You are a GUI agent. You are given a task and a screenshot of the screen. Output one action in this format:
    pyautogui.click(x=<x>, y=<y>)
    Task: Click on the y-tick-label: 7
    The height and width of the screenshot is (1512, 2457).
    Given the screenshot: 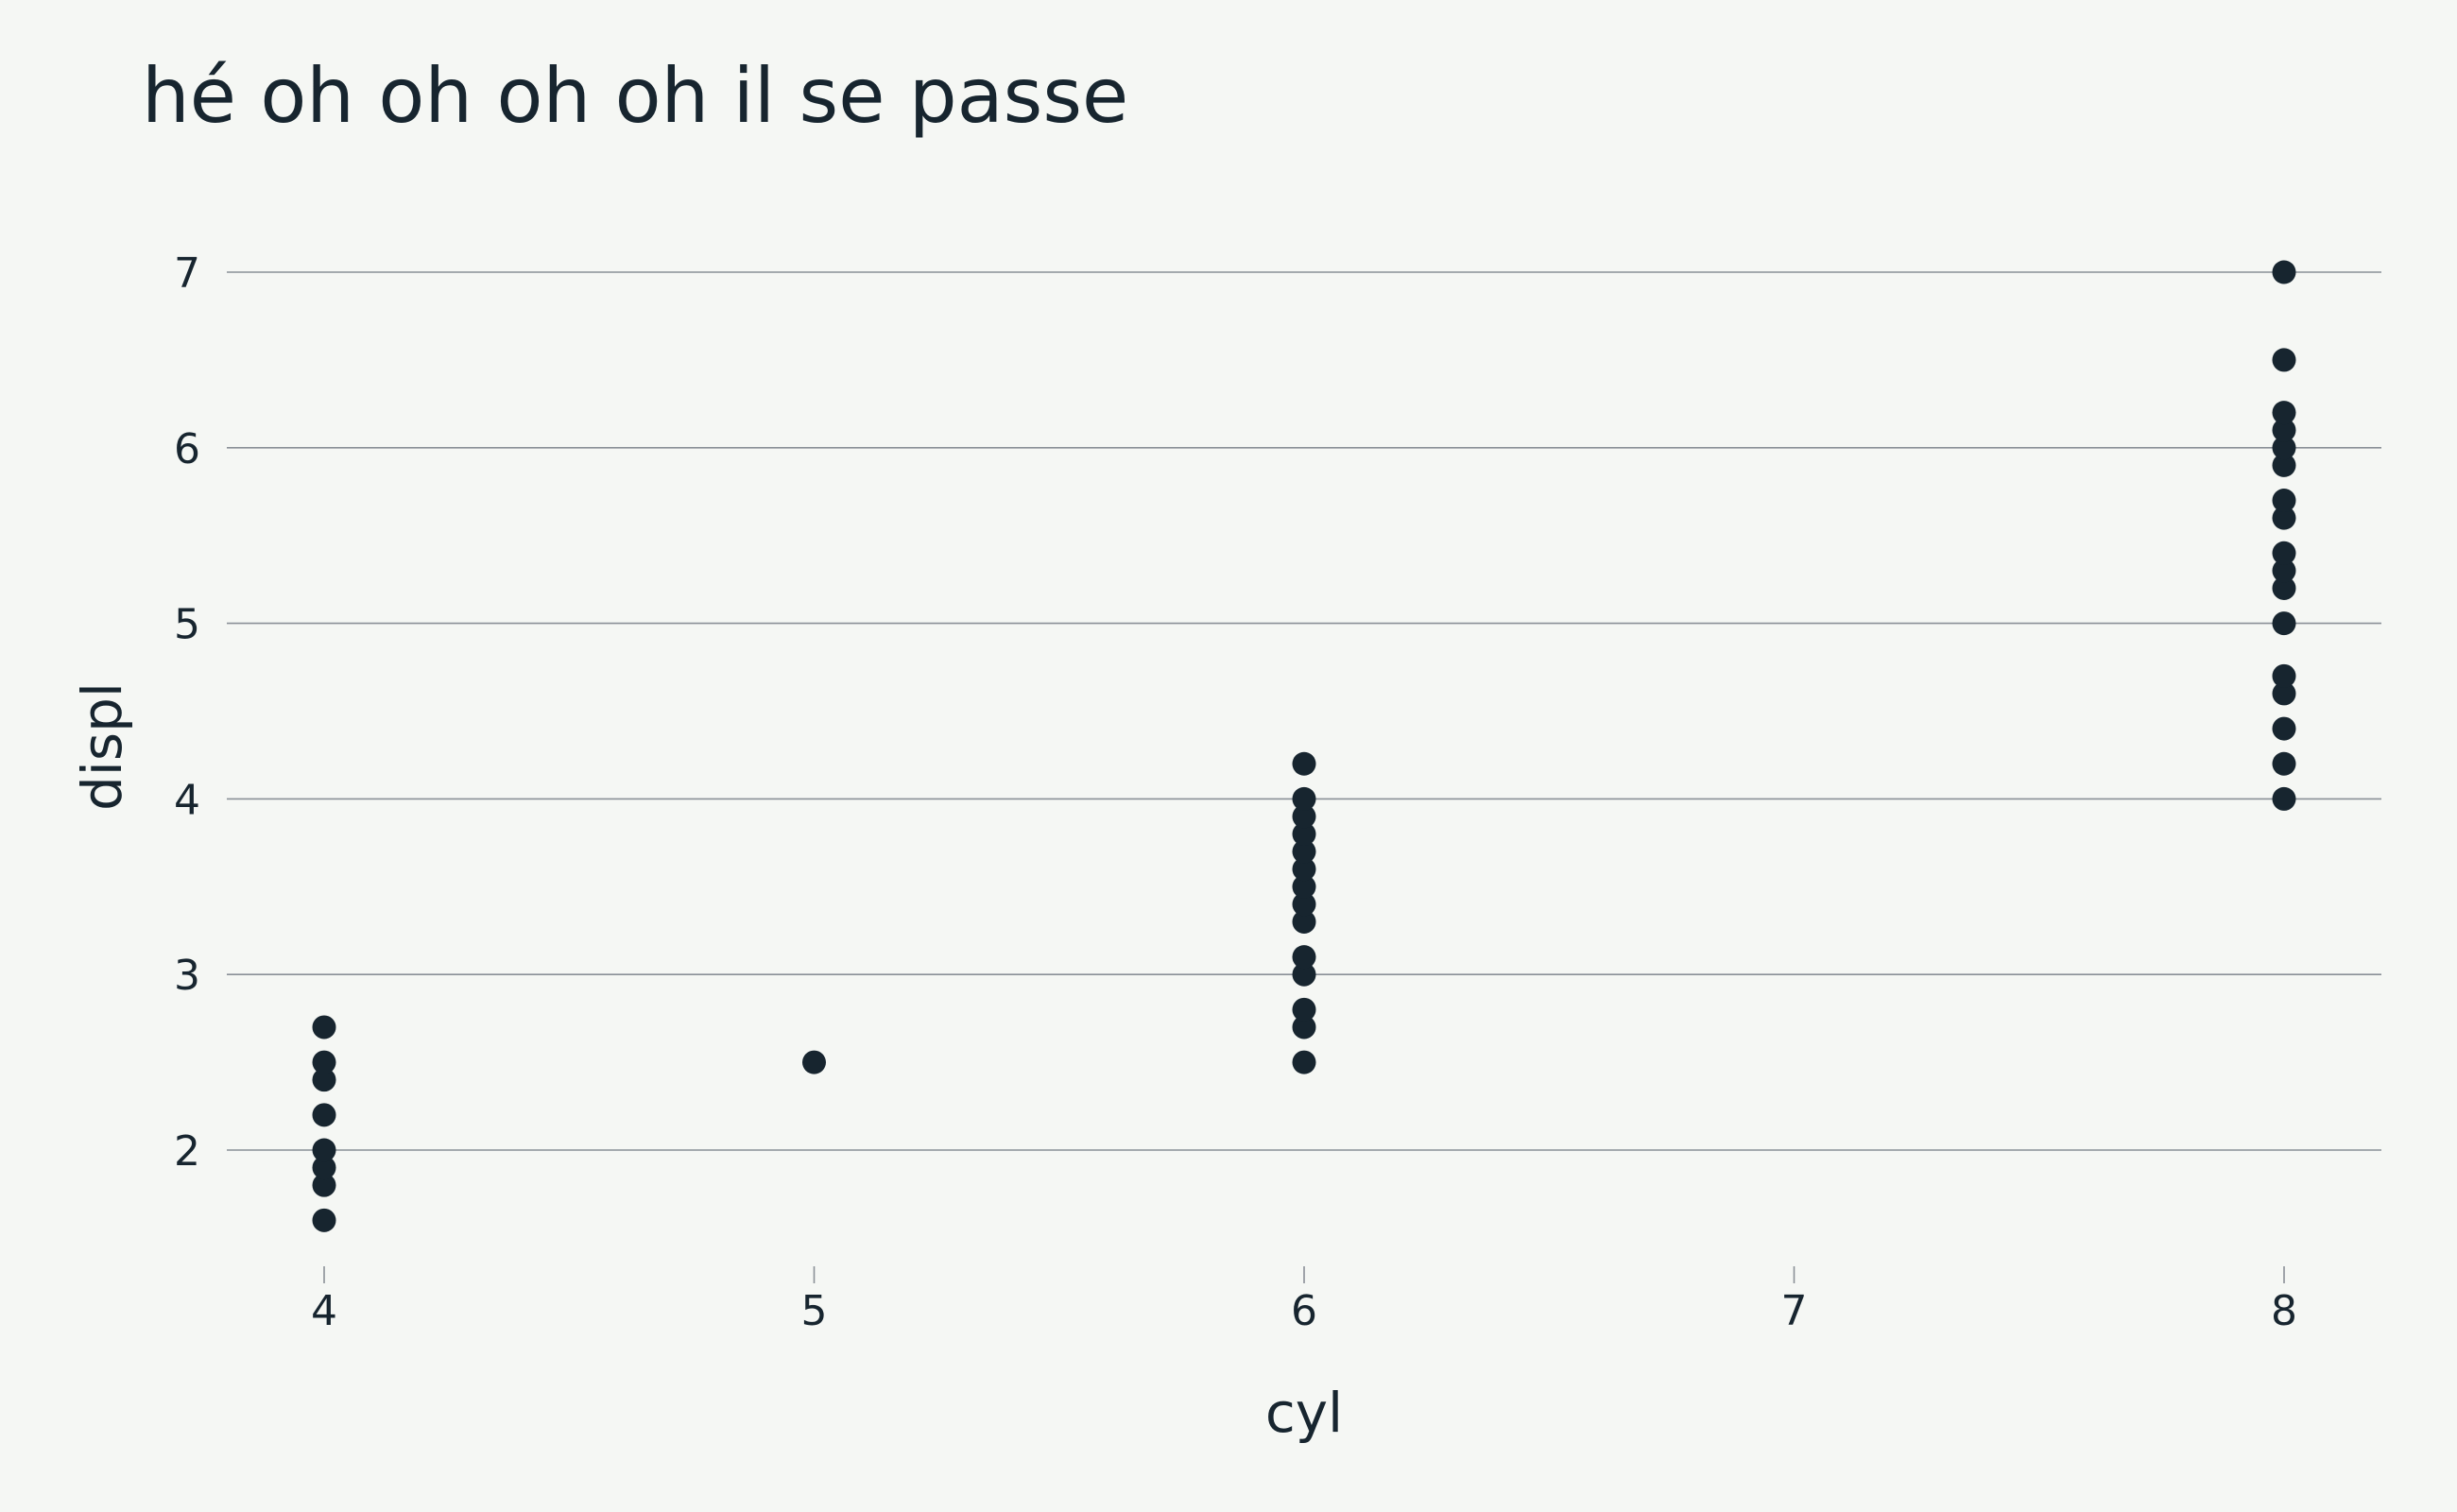 What is the action you would take?
    pyautogui.click(x=187, y=273)
    